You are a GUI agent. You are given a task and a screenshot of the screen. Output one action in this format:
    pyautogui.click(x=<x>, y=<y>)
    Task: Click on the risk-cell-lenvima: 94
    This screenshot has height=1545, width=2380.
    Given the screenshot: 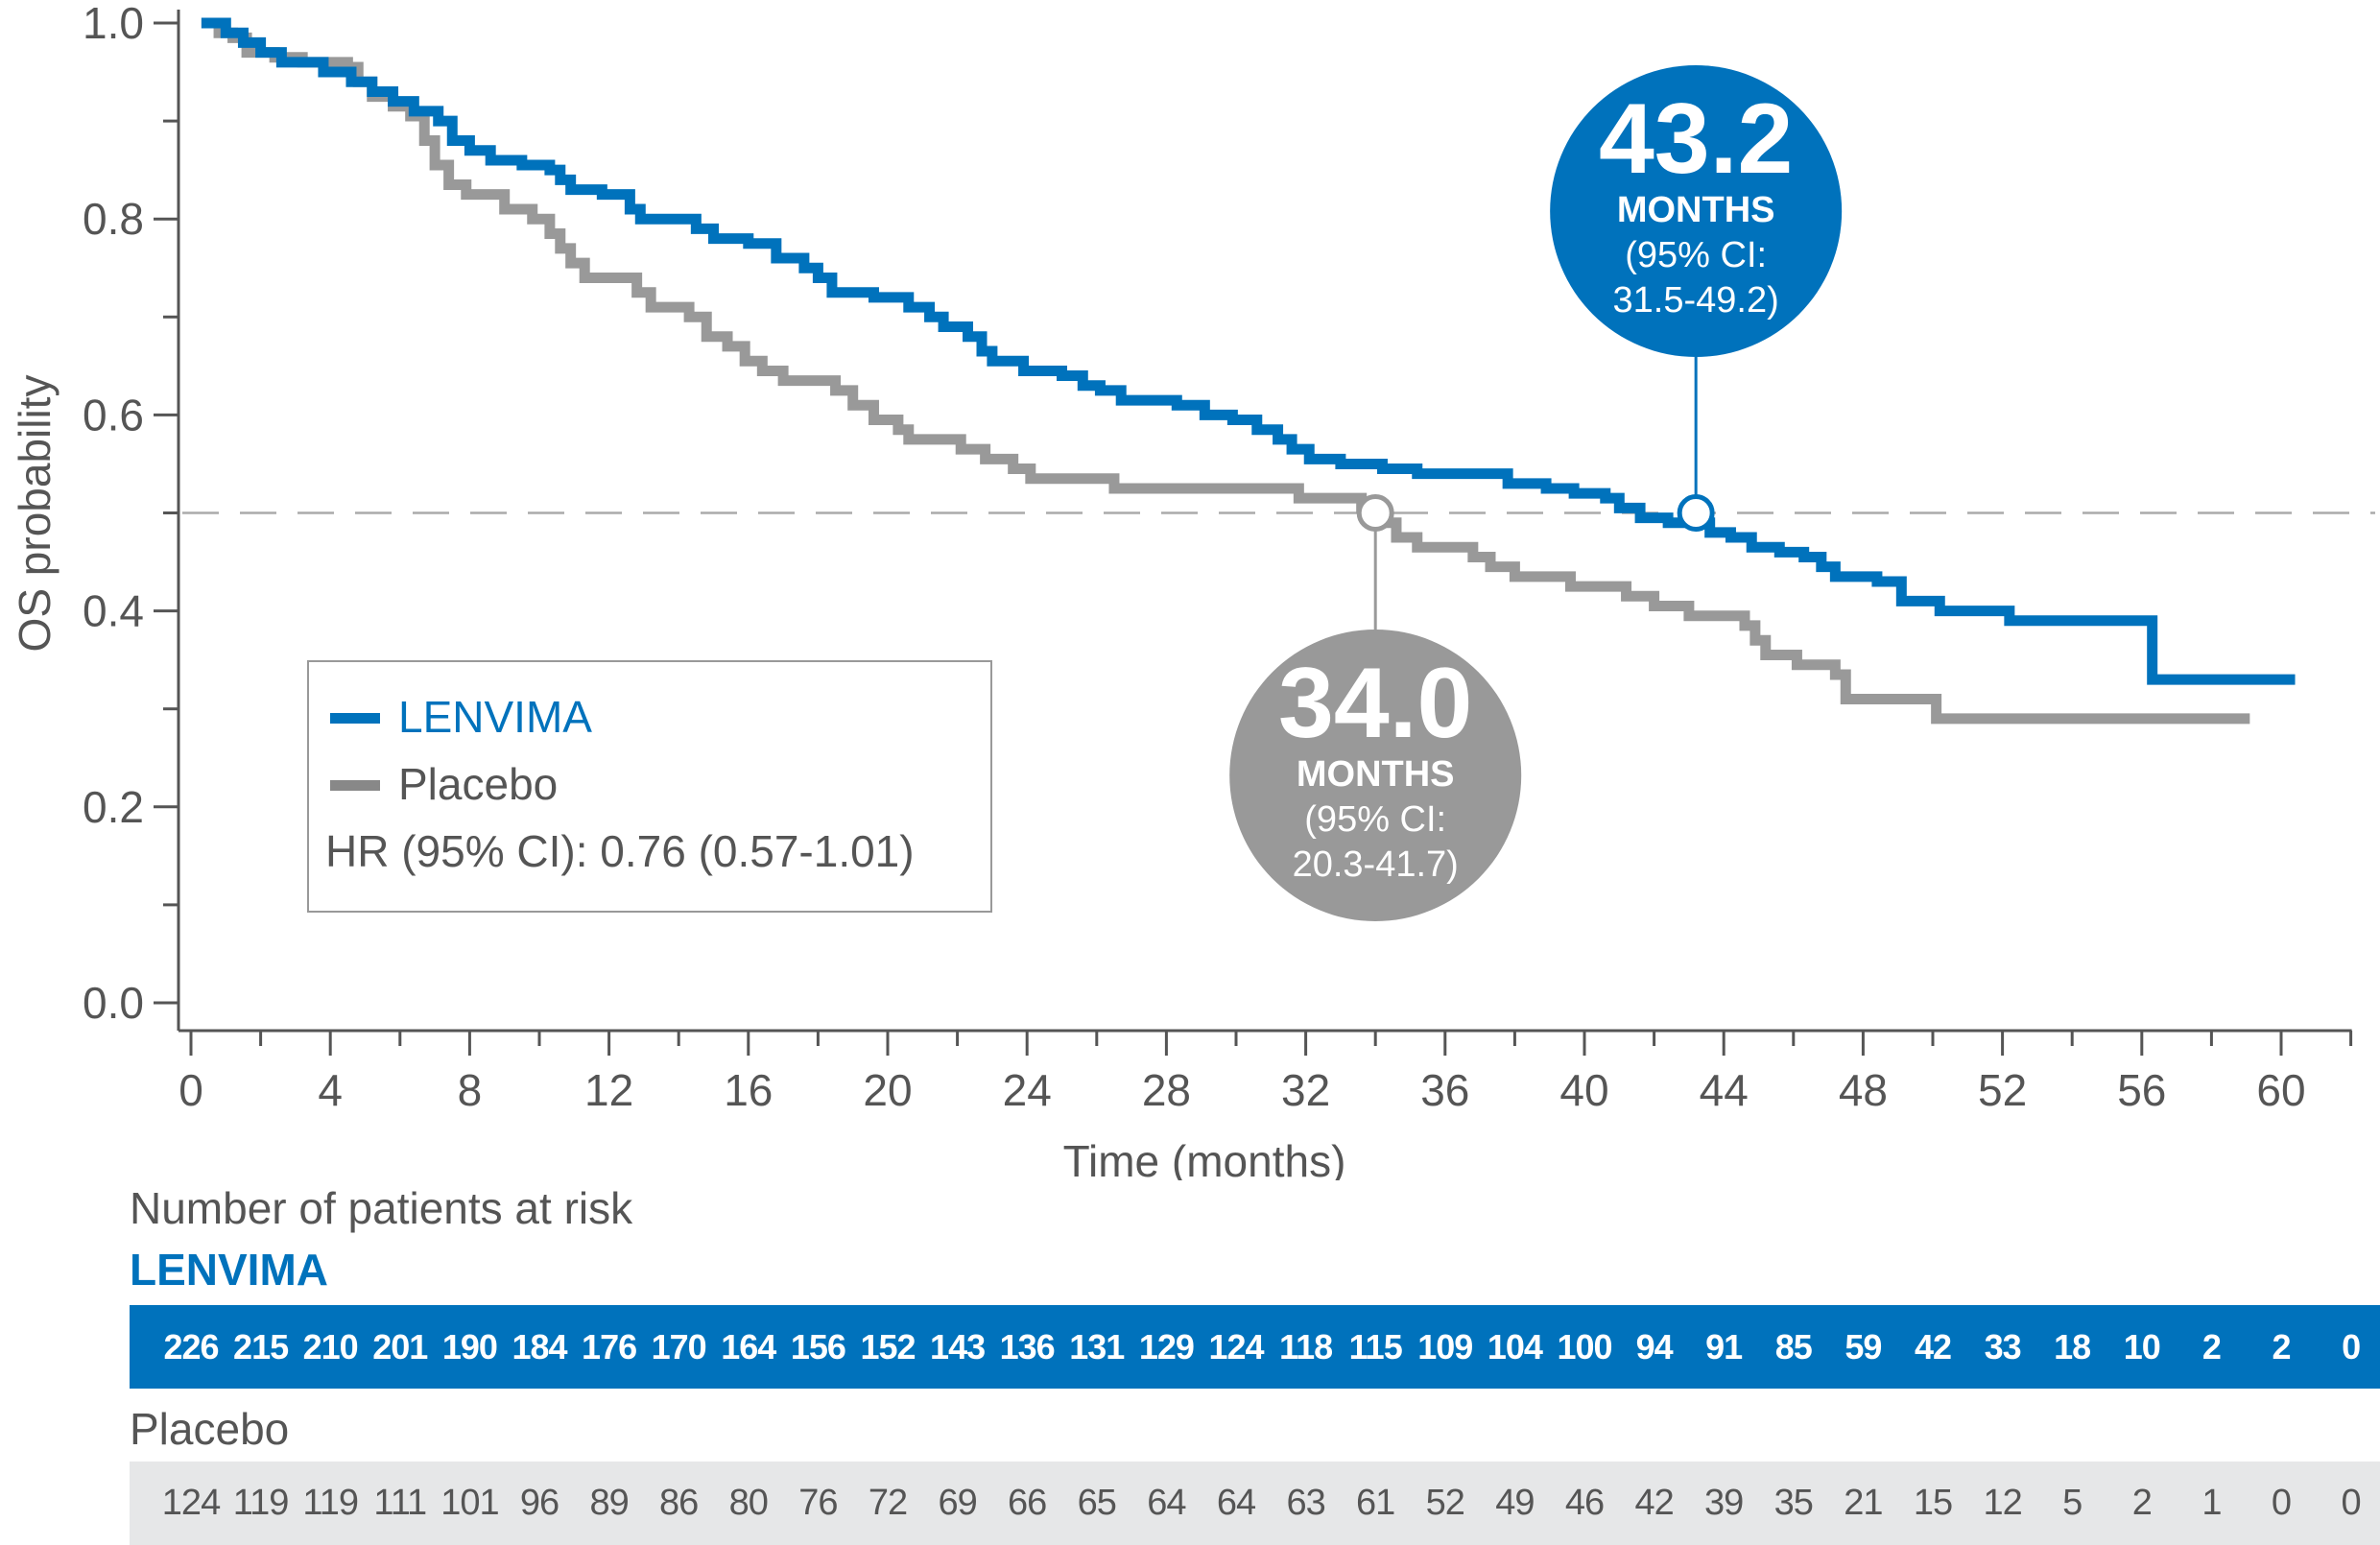 What is the action you would take?
    pyautogui.click(x=1654, y=1346)
    